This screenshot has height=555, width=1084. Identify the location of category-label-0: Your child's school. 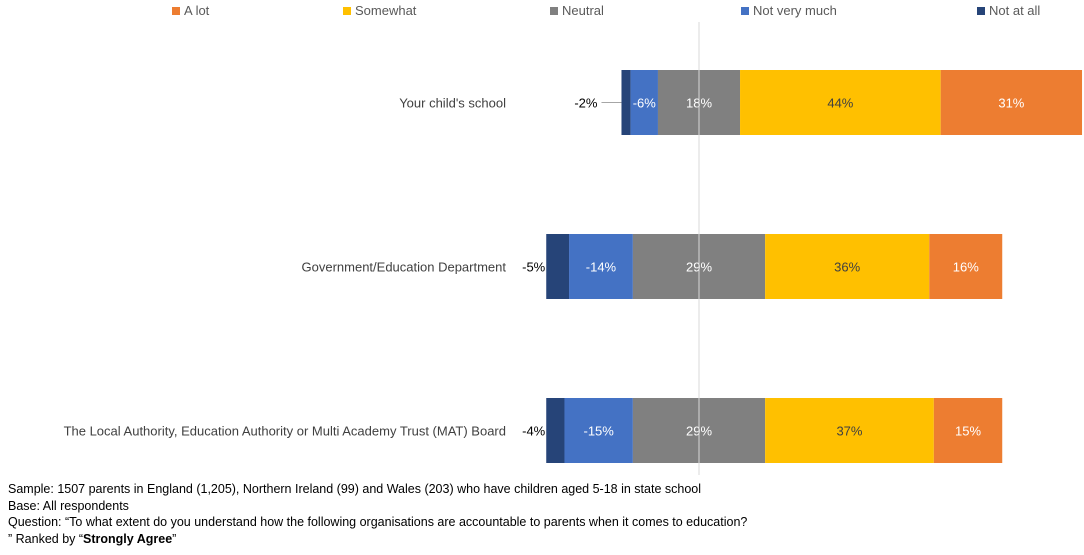
(452, 103).